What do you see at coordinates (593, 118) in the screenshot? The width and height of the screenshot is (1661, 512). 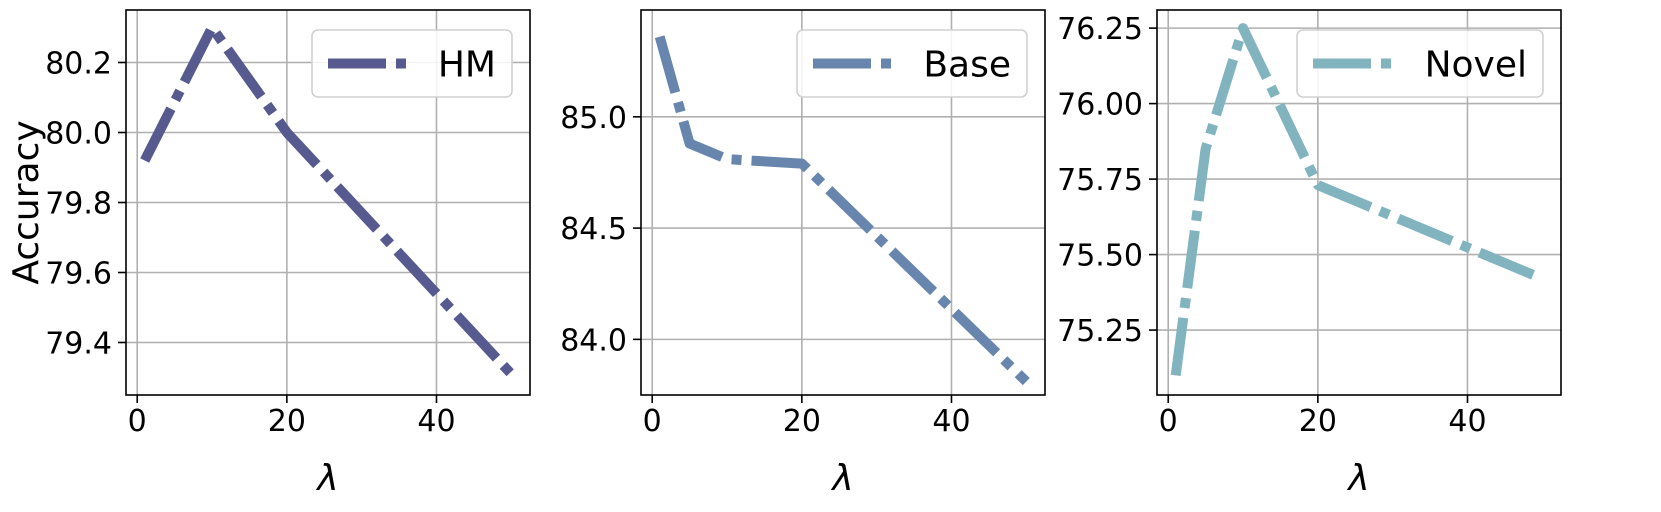 I see `y-tick-label: 85.0` at bounding box center [593, 118].